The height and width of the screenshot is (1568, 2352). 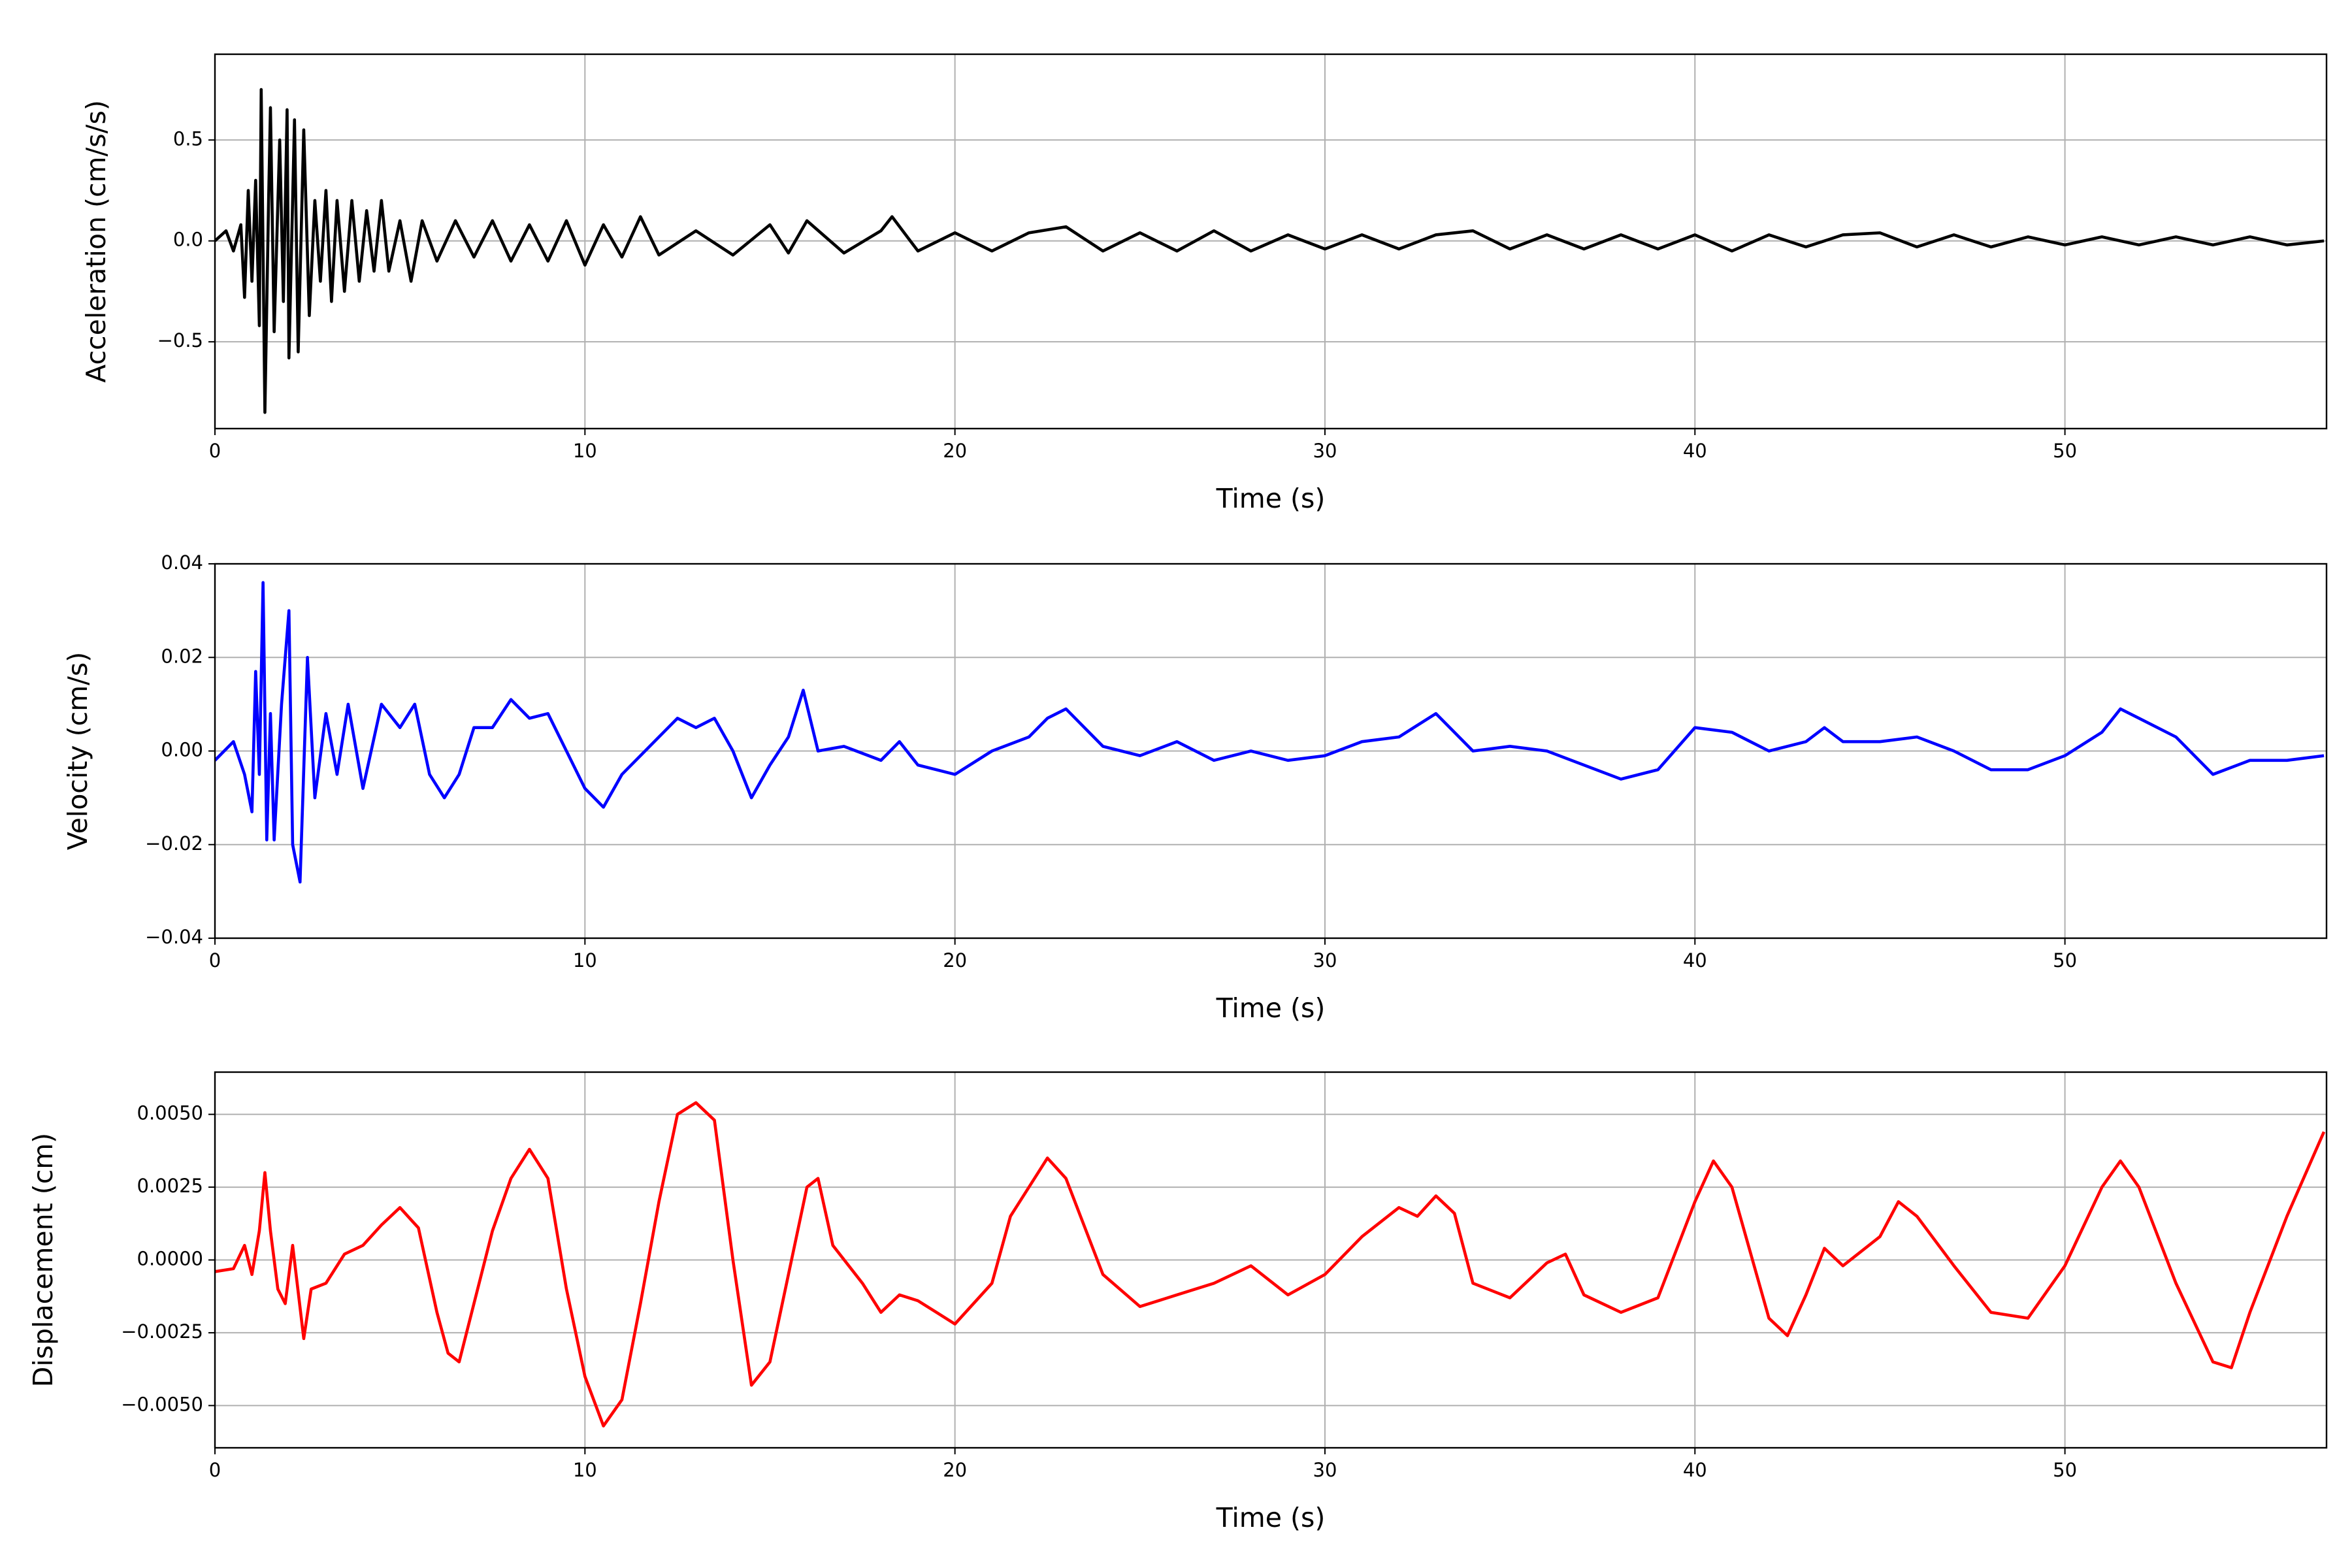 I want to click on y-tick-label: 0.04, so click(x=182, y=562).